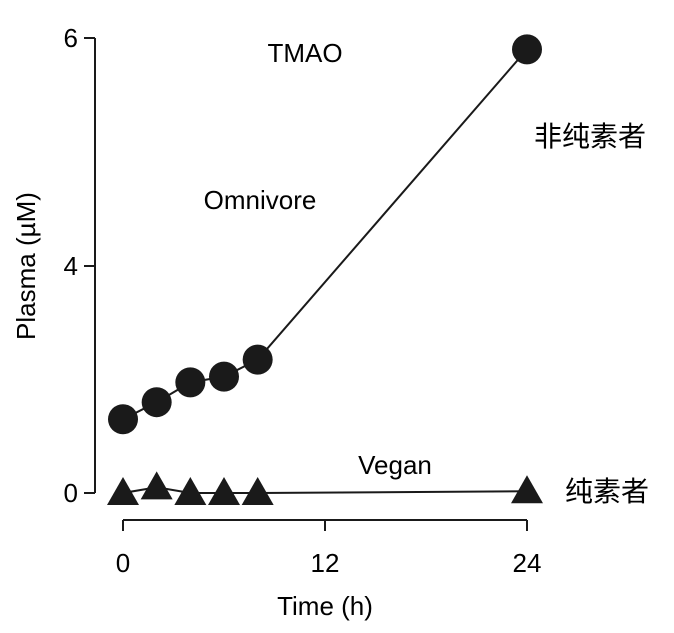 The image size is (674, 633). What do you see at coordinates (325, 563) in the screenshot?
I see `x-tick-label: 12` at bounding box center [325, 563].